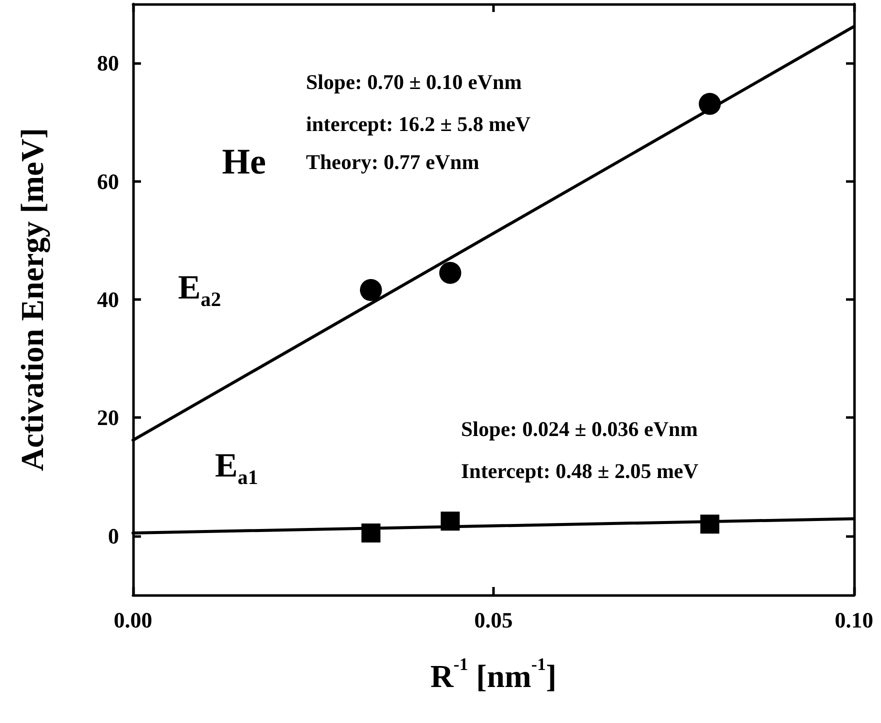 Image resolution: width=881 pixels, height=723 pixels. Describe the element at coordinates (854, 620) in the screenshot. I see `x-tick-label: 0.10` at that location.